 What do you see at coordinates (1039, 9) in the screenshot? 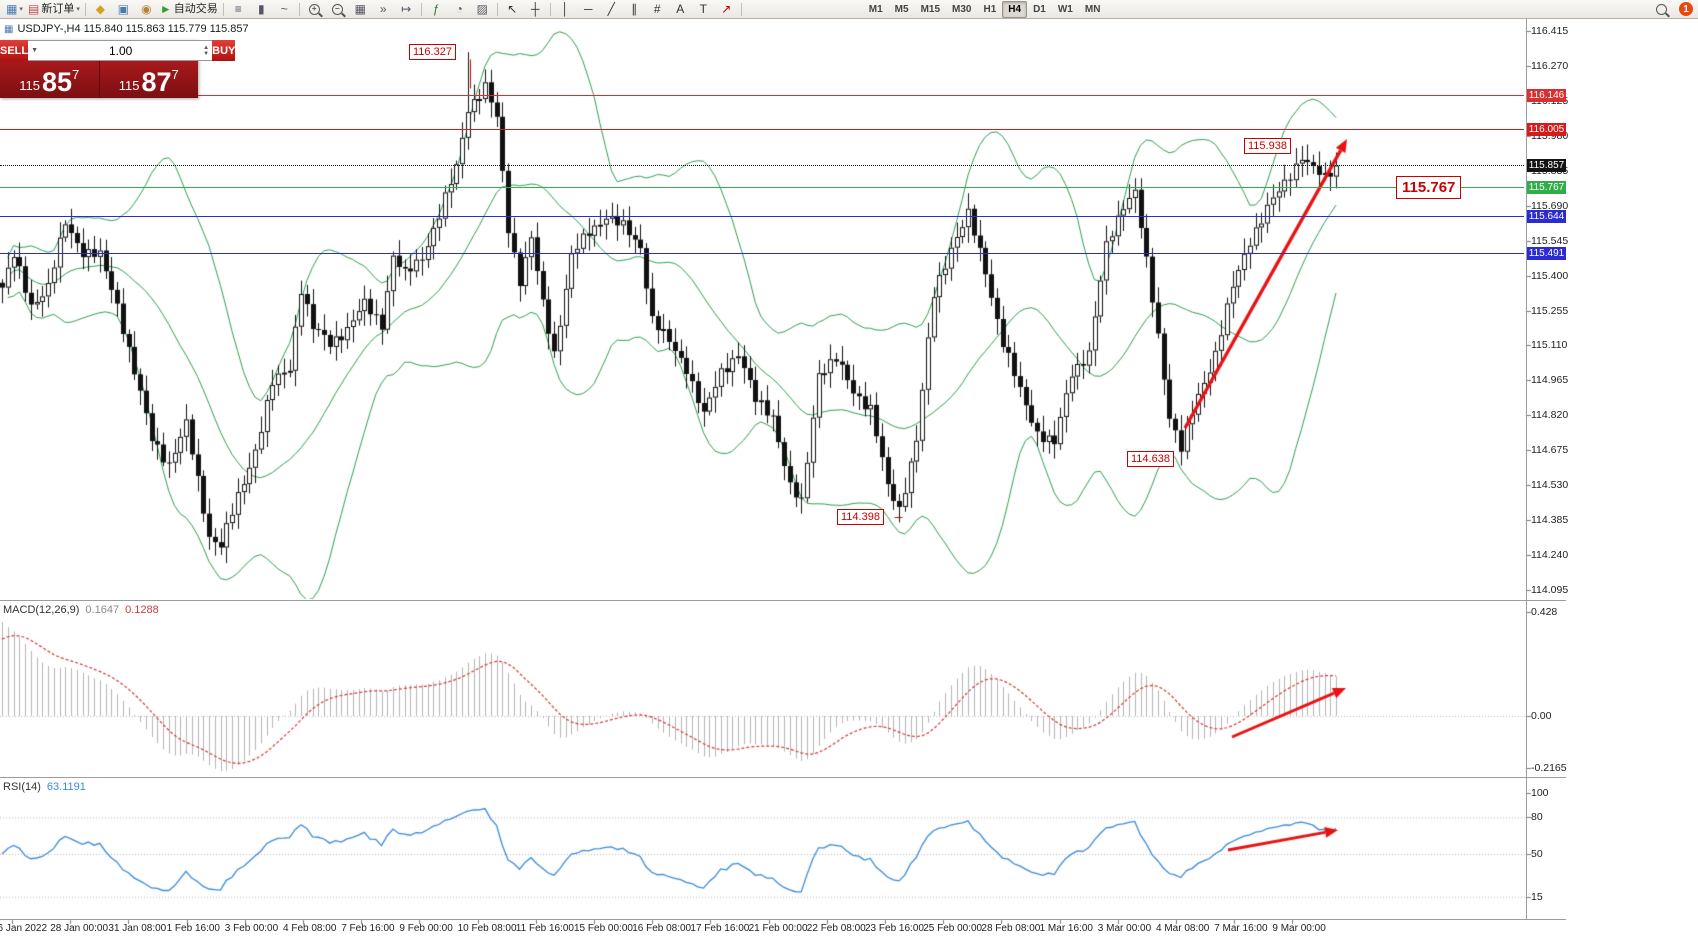
I see `timeframe-d1: D1` at bounding box center [1039, 9].